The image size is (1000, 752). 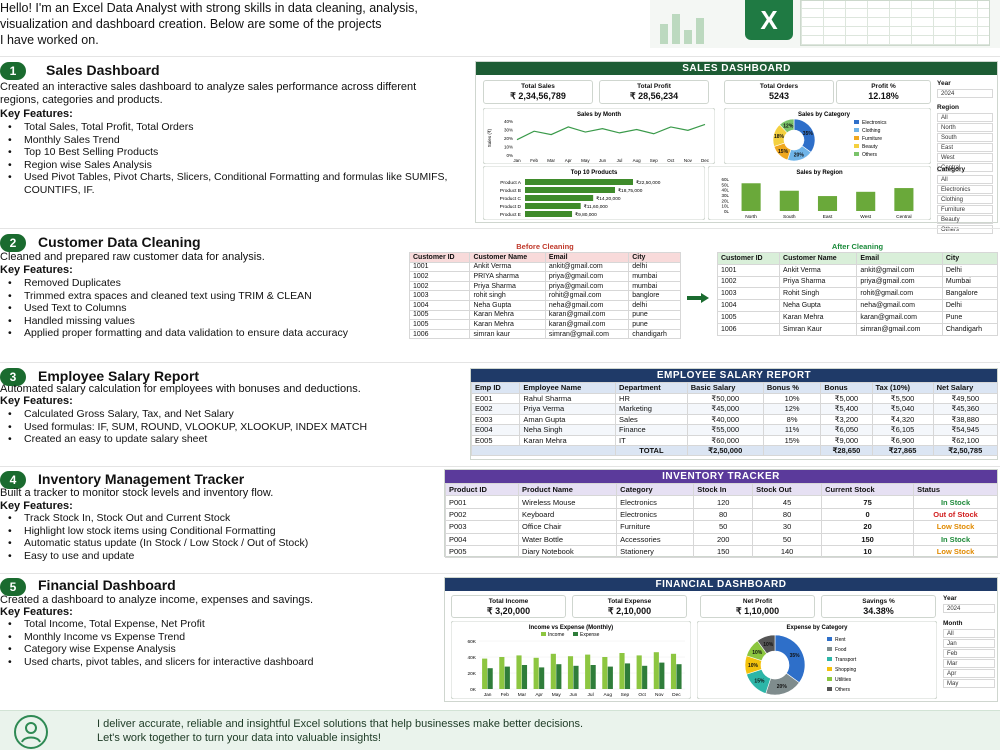 I want to click on spreadsheet-grid, so click(x=895, y=23).